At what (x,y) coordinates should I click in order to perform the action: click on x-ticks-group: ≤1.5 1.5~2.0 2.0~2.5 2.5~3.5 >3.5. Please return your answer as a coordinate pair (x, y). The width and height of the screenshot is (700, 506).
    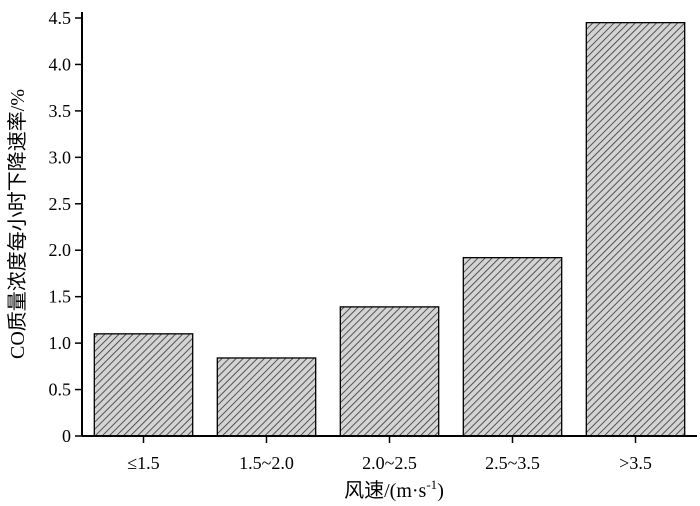
    Looking at the image, I should click on (389, 454).